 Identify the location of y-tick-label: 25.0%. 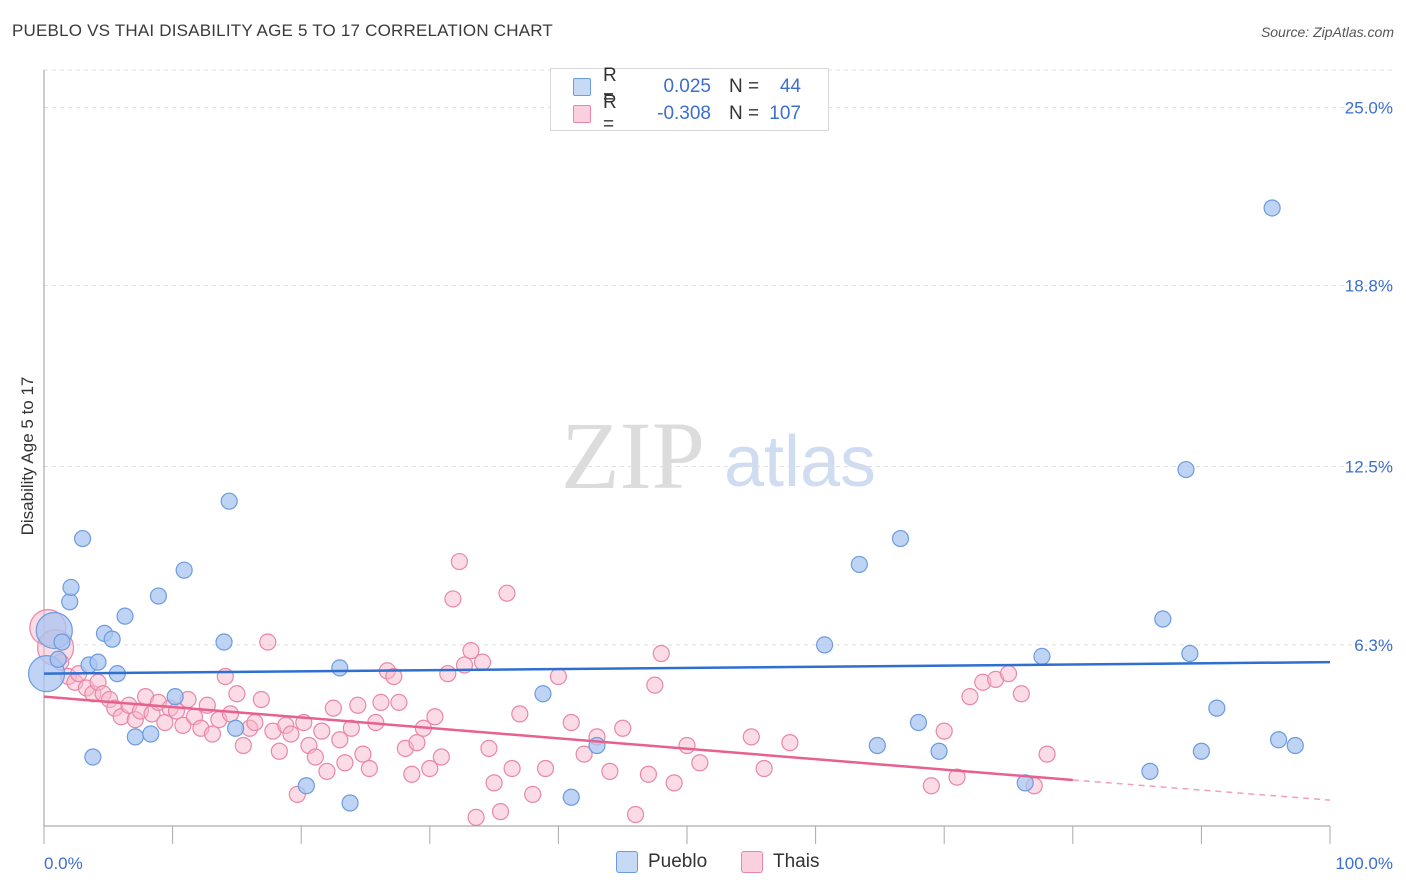
(1369, 107).